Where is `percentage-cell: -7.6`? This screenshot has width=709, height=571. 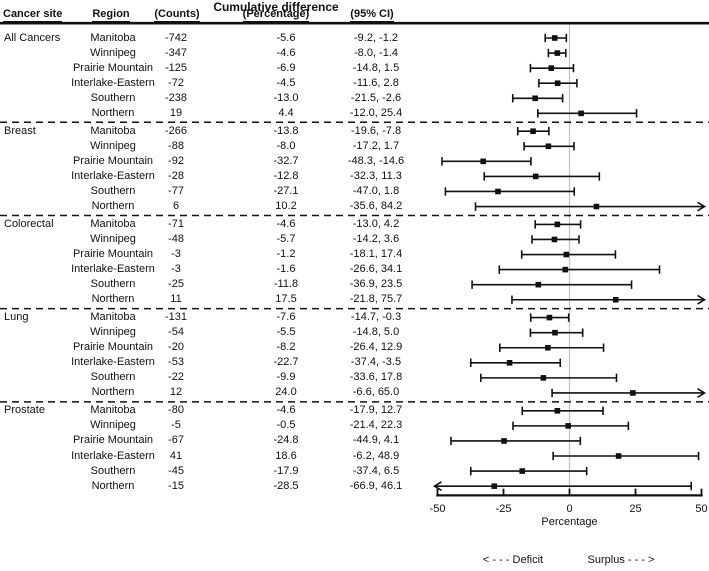
percentage-cell: -7.6 is located at coordinates (286, 317).